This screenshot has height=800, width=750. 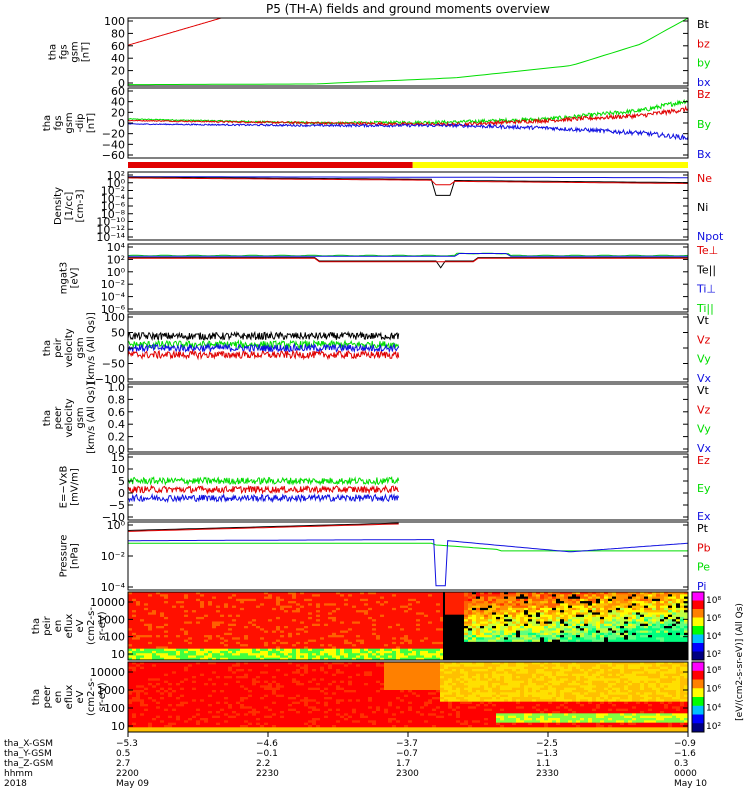 I want to click on series-line-vz, so click(x=264, y=355).